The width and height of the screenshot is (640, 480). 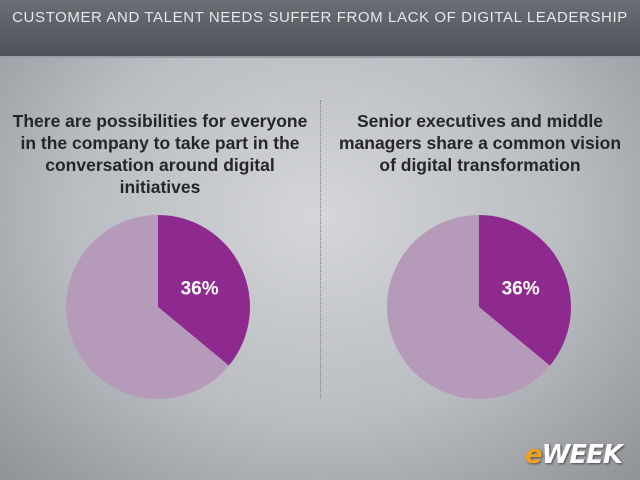 I want to click on pie-label-left-0: 36%, so click(x=200, y=288).